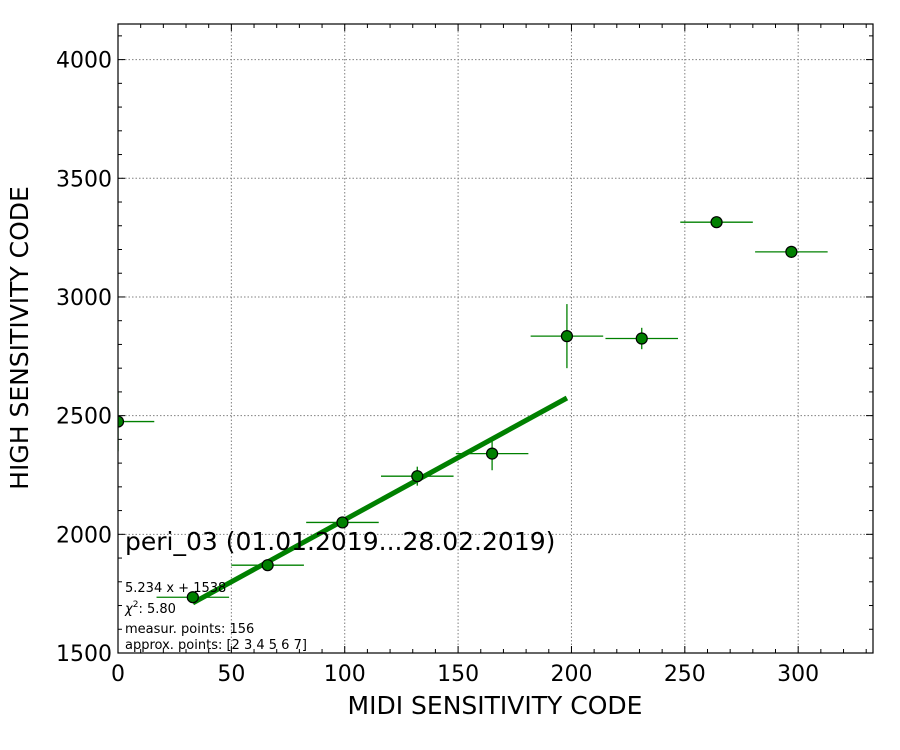 The image size is (900, 750). What do you see at coordinates (216, 645) in the screenshot?
I see `approx-points: approx. points: [2 3 4 5 6 7]` at bounding box center [216, 645].